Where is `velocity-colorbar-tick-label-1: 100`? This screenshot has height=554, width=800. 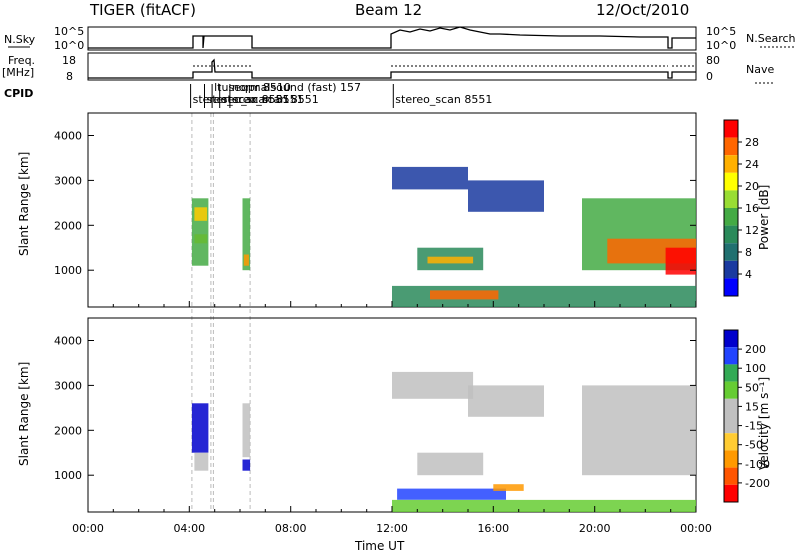 velocity-colorbar-tick-label-1: 100 is located at coordinates (755, 368).